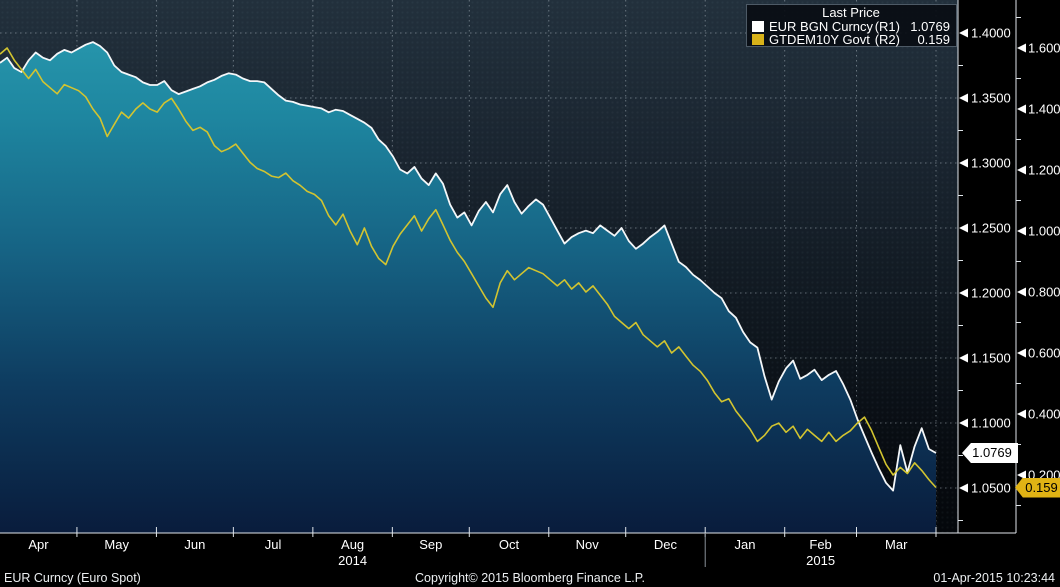 This screenshot has height=587, width=1060. I want to click on gtdem10y-series-last-price: 0.159, so click(933, 39).